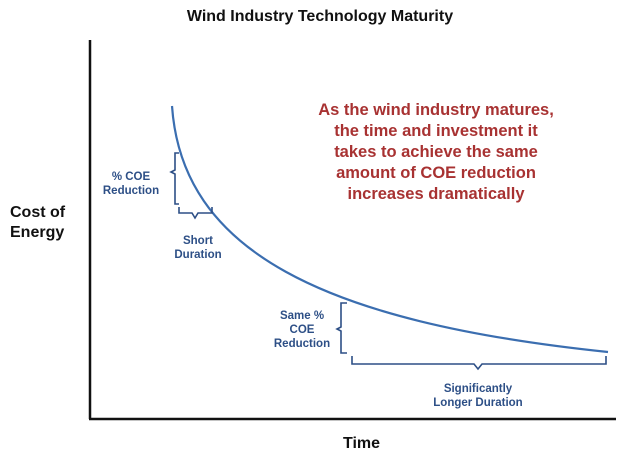 The image size is (640, 467). Describe the element at coordinates (195, 213) in the screenshot. I see `short-duration-bracket` at that location.